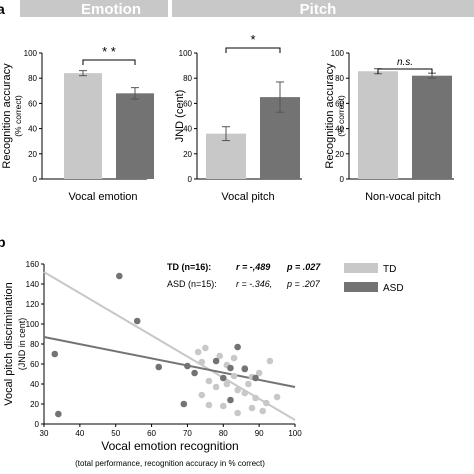 This screenshot has height=474, width=474. What do you see at coordinates (169, 446) in the screenshot?
I see `x-axis-label: Vocal emotion recognition` at bounding box center [169, 446].